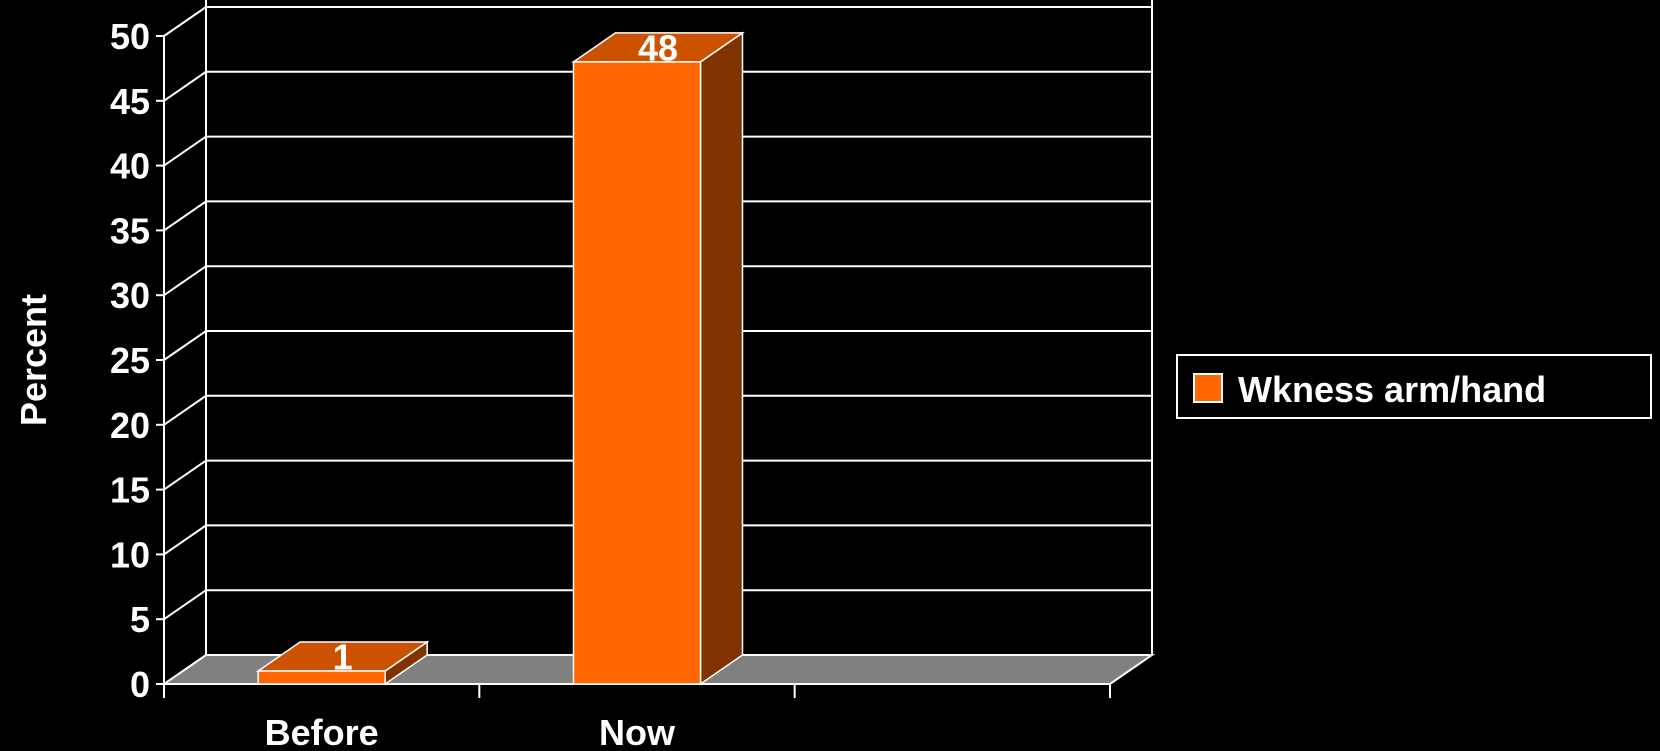 Image resolution: width=1660 pixels, height=751 pixels. Describe the element at coordinates (140, 684) in the screenshot. I see `y-tick-label: 0` at that location.